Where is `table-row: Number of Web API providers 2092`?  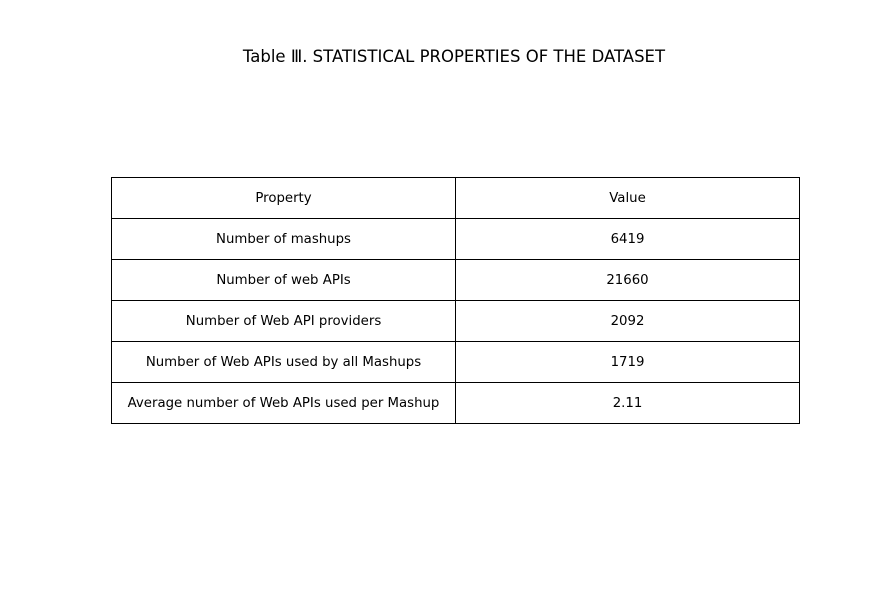
table-row: Number of Web API providers 2092 is located at coordinates (455, 321).